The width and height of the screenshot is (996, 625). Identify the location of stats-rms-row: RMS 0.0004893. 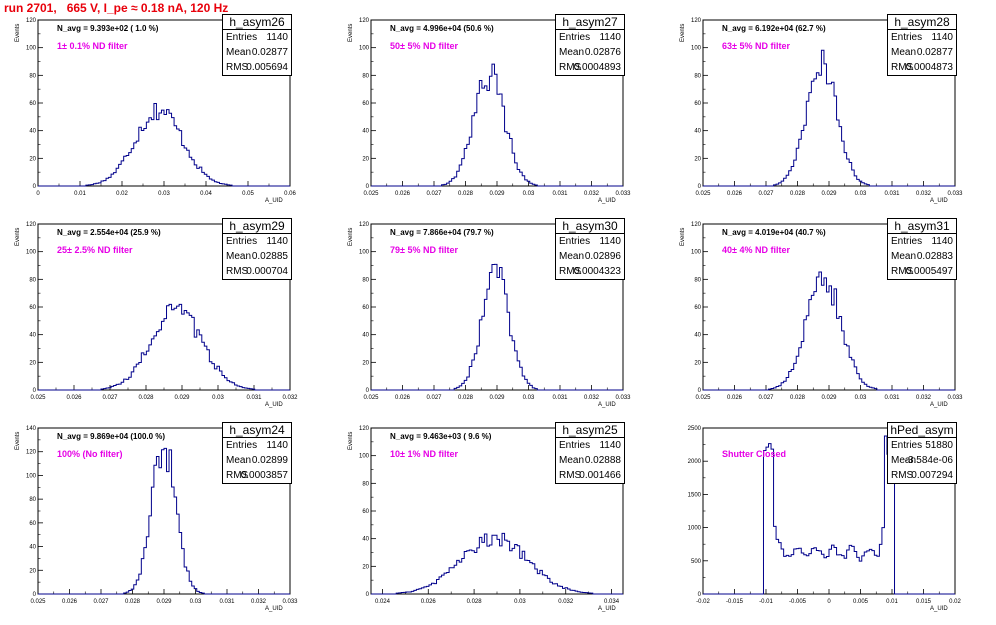
(590, 67).